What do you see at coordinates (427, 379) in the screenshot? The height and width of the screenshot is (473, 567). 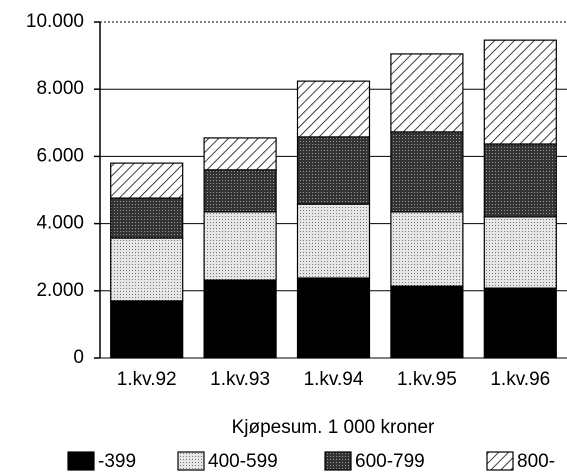 I see `x-tick-label: 1.kv.95` at bounding box center [427, 379].